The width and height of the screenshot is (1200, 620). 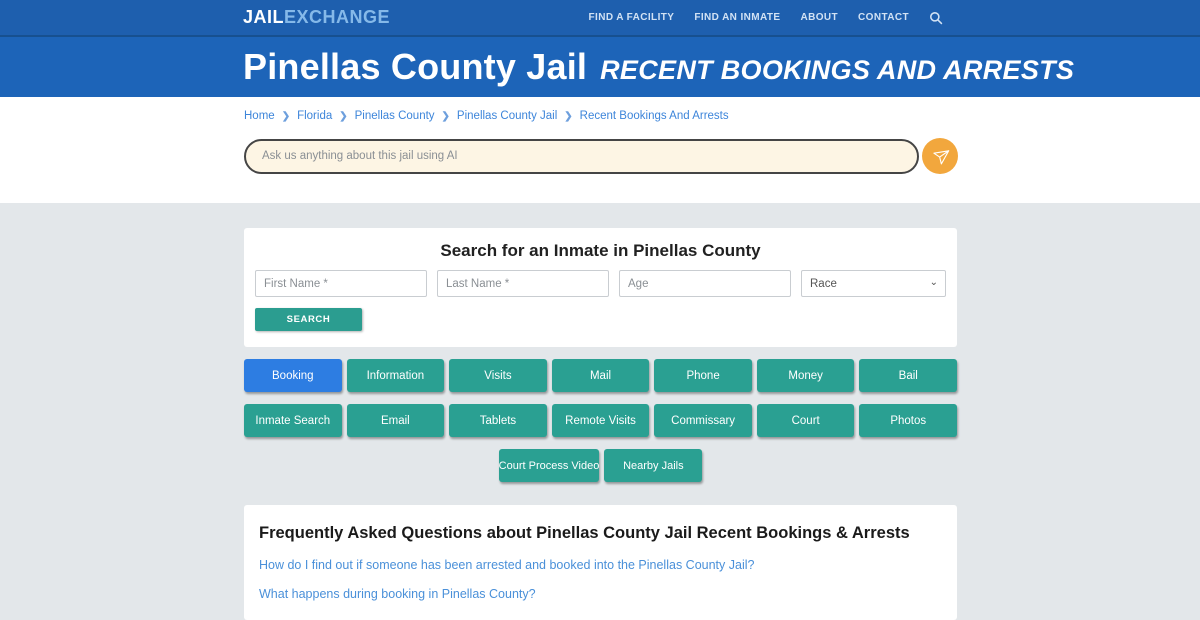 What do you see at coordinates (653, 465) in the screenshot?
I see `quick-link-nearby-jails: Nearby Jails` at bounding box center [653, 465].